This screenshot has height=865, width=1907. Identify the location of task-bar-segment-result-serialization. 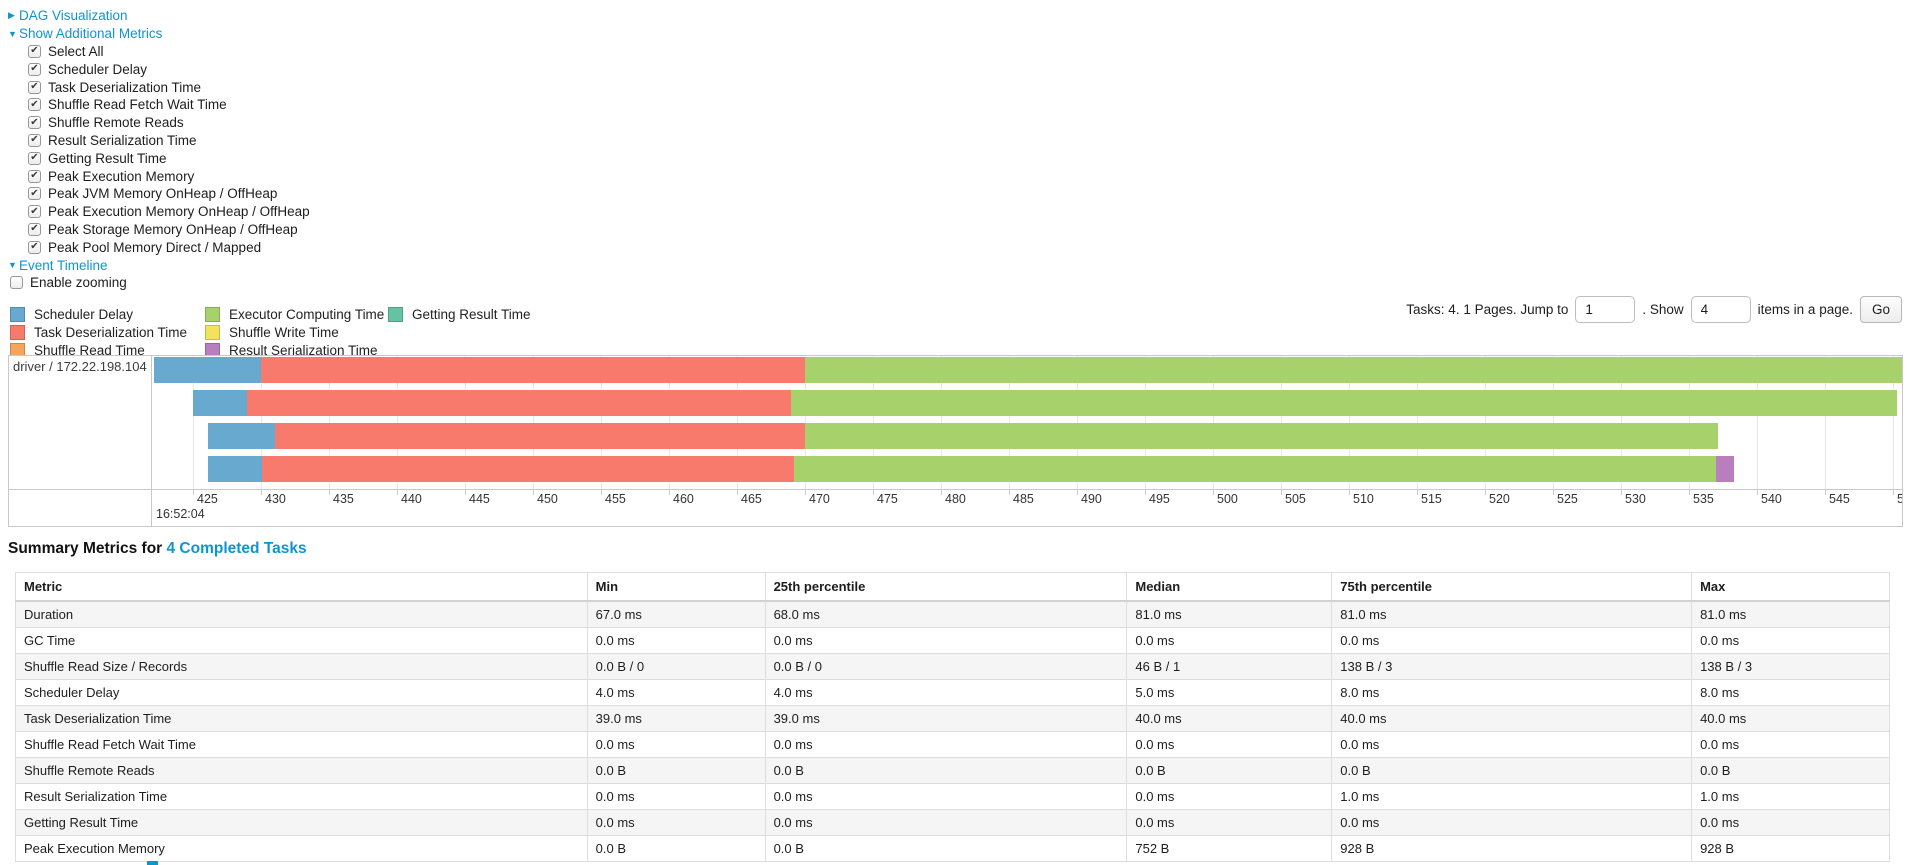
(1725, 469).